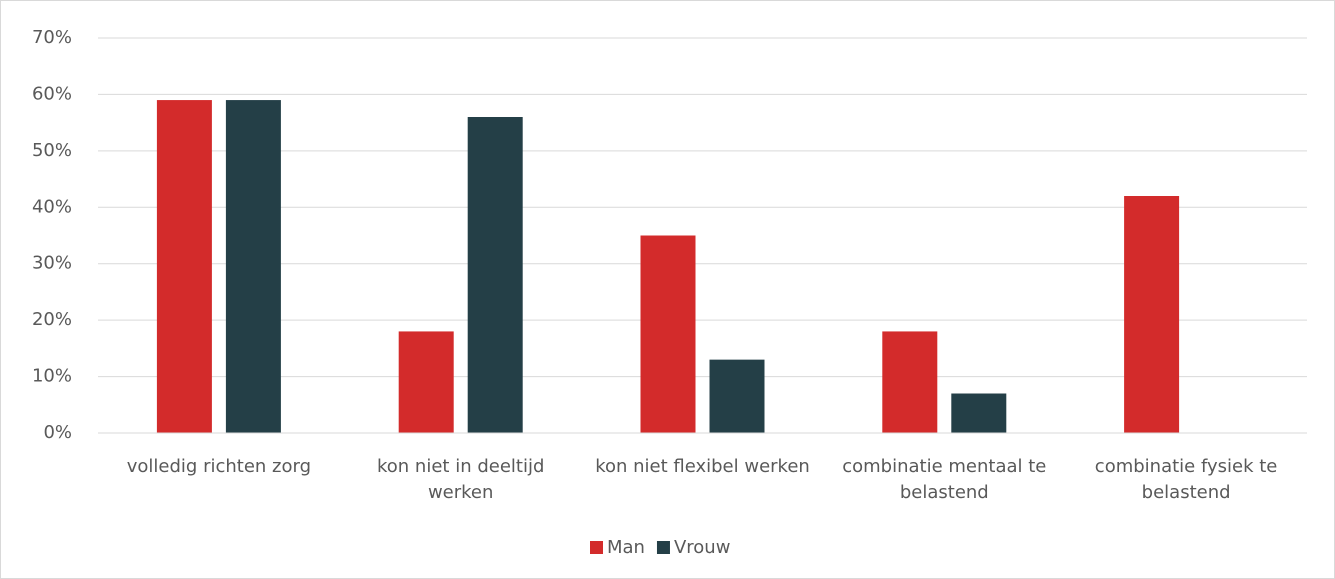 This screenshot has height=579, width=1335. Describe the element at coordinates (52, 37) in the screenshot. I see `y-tick-label: 70%` at that location.